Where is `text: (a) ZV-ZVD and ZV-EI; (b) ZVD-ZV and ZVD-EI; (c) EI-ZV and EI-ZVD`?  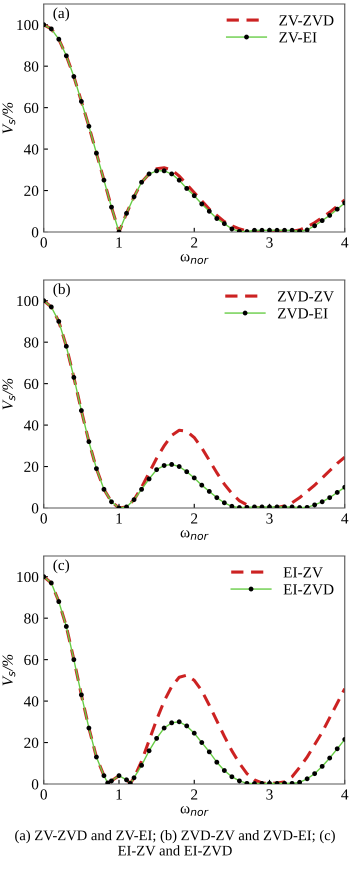
text: (a) ZV-ZVD and ZV-EI; (b) ZVD-ZV and ZVD-EI; (c) EI-ZV and EI-ZVD is located at coordinates (175, 843).